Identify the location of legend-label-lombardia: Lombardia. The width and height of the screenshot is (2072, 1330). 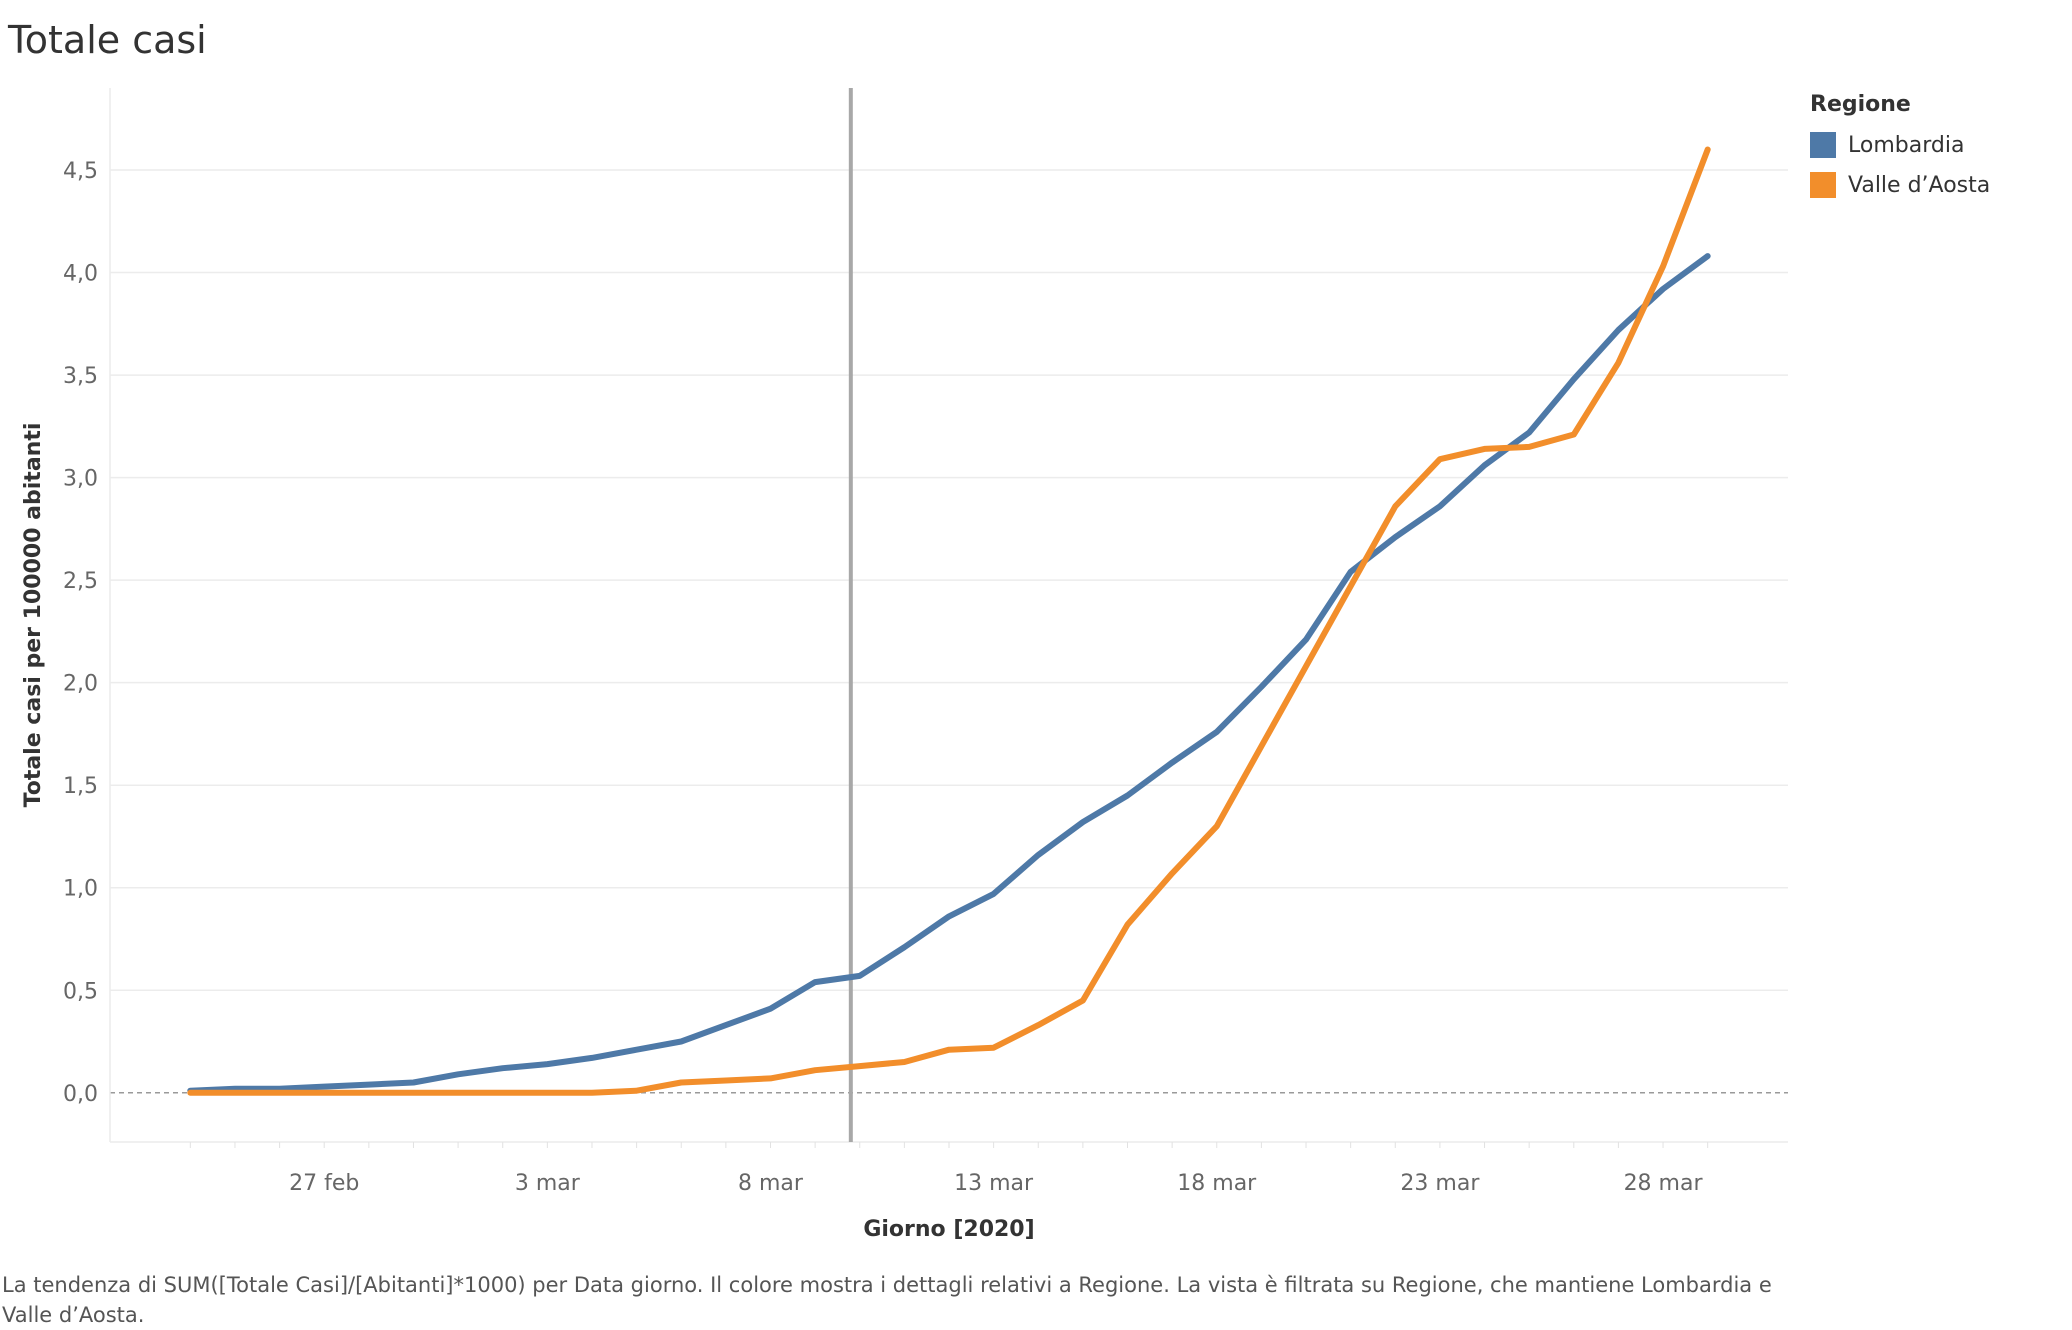
(1906, 145).